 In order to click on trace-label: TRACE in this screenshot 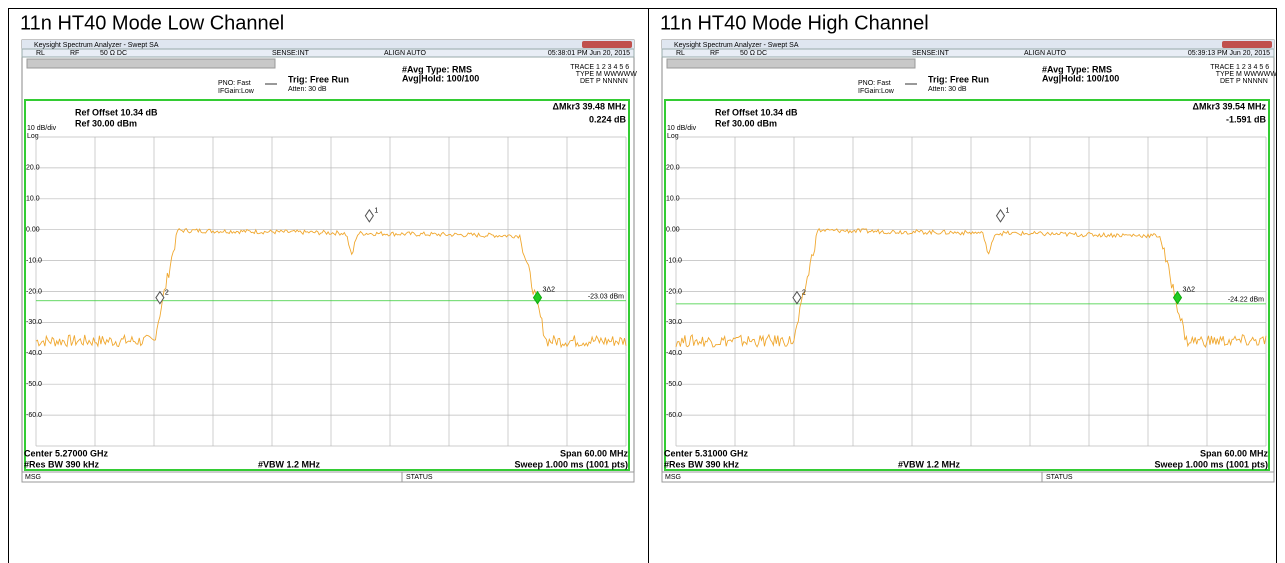, I will do `click(1222, 67)`.